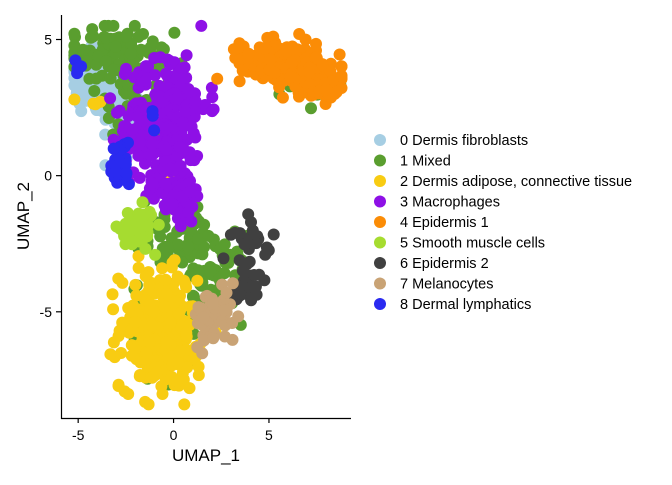 The width and height of the screenshot is (672, 485). I want to click on legend-label: 7 Melanocytes, so click(447, 285).